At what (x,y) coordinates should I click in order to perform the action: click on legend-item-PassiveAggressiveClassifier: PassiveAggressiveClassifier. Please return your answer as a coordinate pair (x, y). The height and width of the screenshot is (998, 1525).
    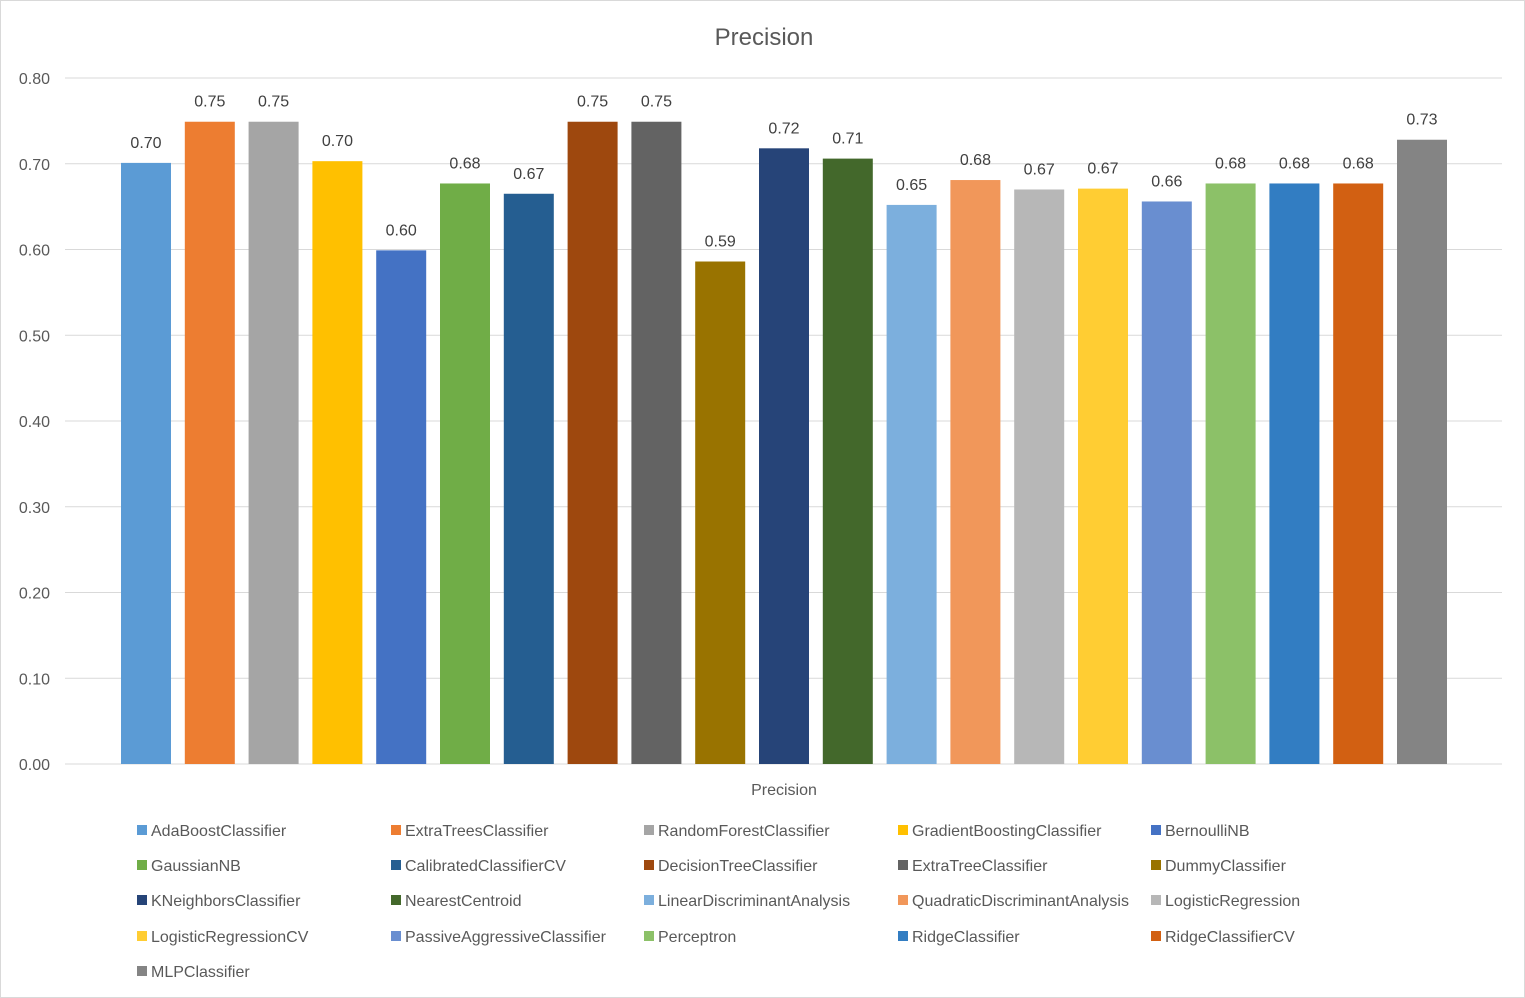
    Looking at the image, I should click on (499, 937).